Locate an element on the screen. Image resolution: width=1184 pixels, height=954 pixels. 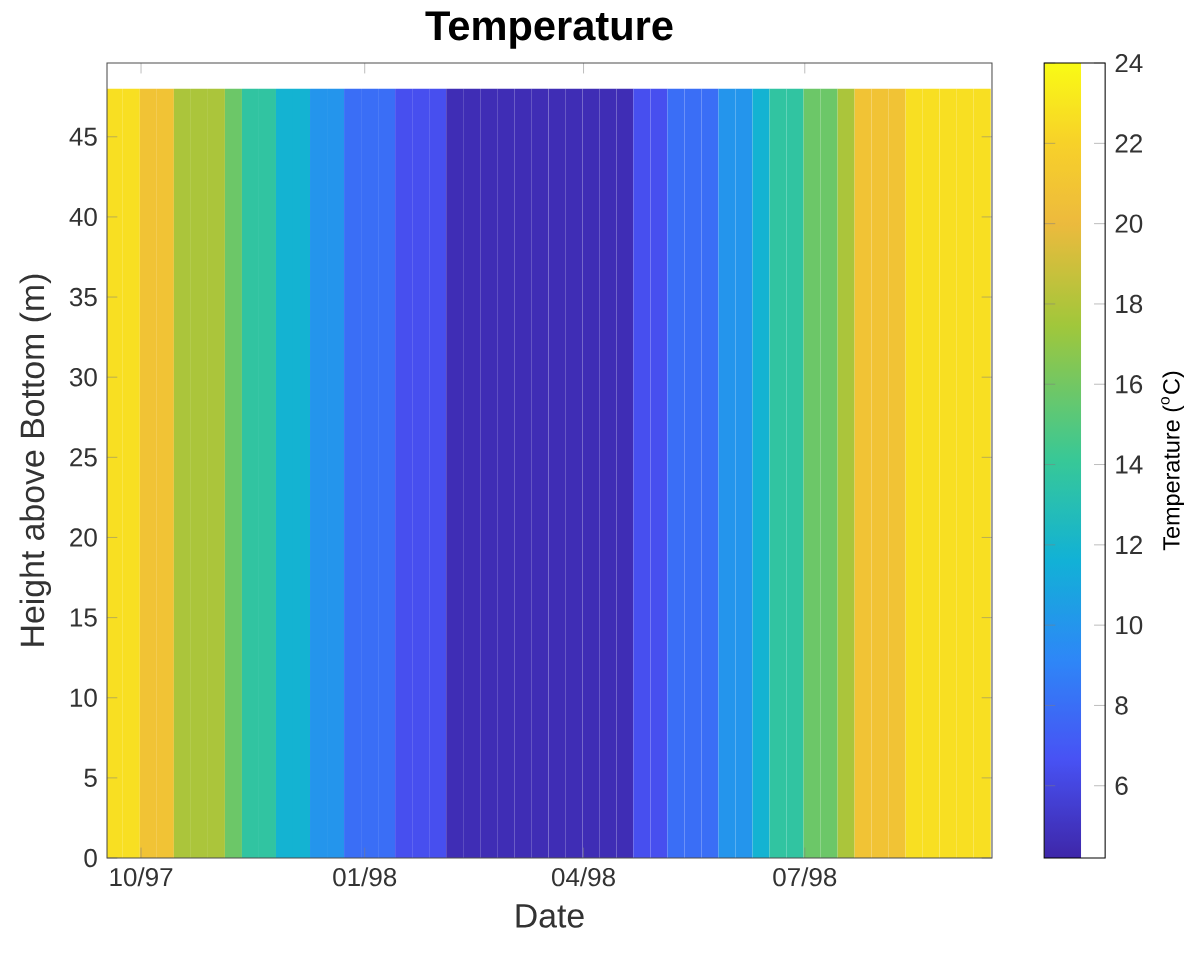
color-bar-title: Temperature ($^{o}$C) is located at coordinates (1172, 461).